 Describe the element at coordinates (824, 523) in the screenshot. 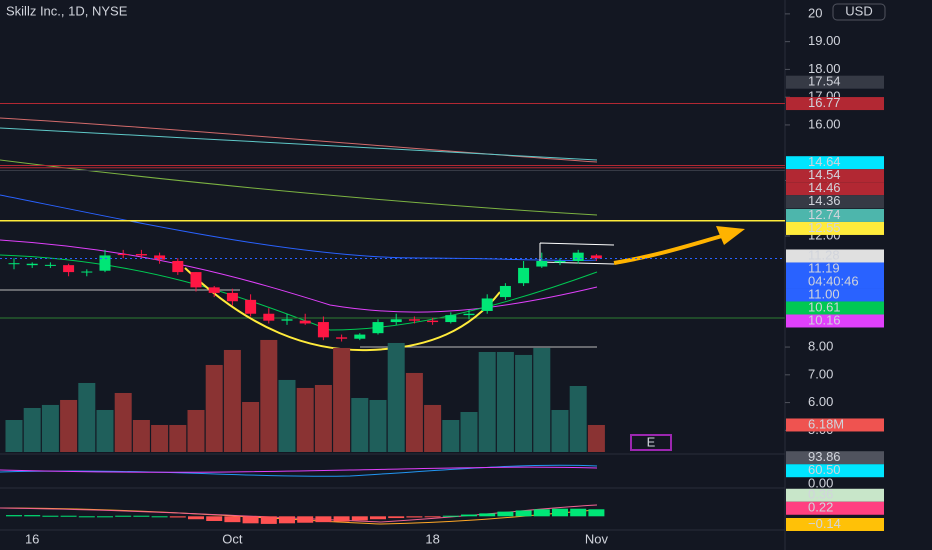

I see `price-tag-label: −0.14` at that location.